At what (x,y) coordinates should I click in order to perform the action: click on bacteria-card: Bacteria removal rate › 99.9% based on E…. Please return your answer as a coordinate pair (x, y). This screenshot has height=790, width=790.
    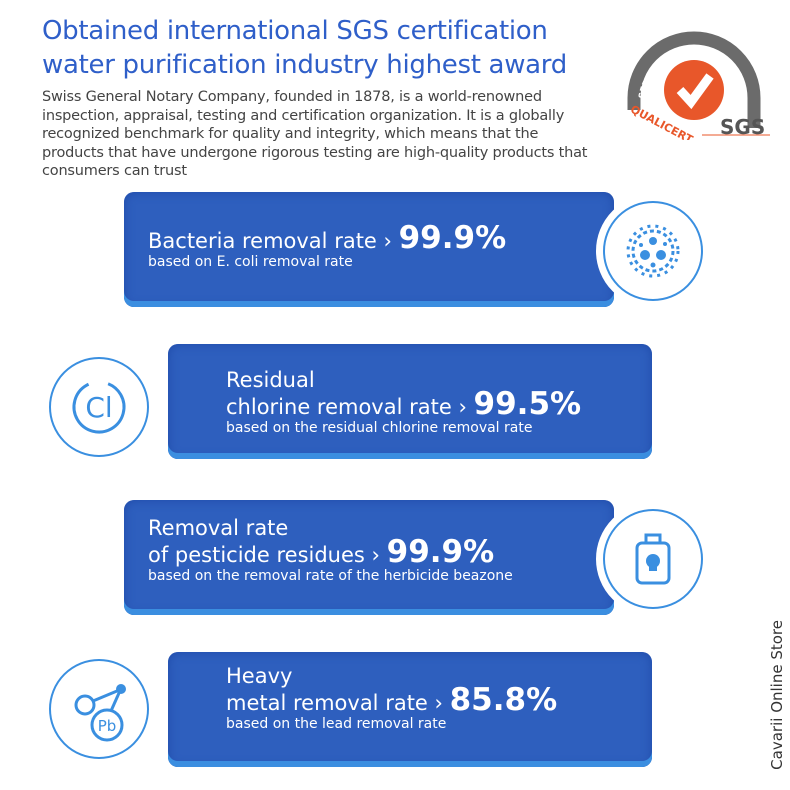
    Looking at the image, I should click on (369, 249).